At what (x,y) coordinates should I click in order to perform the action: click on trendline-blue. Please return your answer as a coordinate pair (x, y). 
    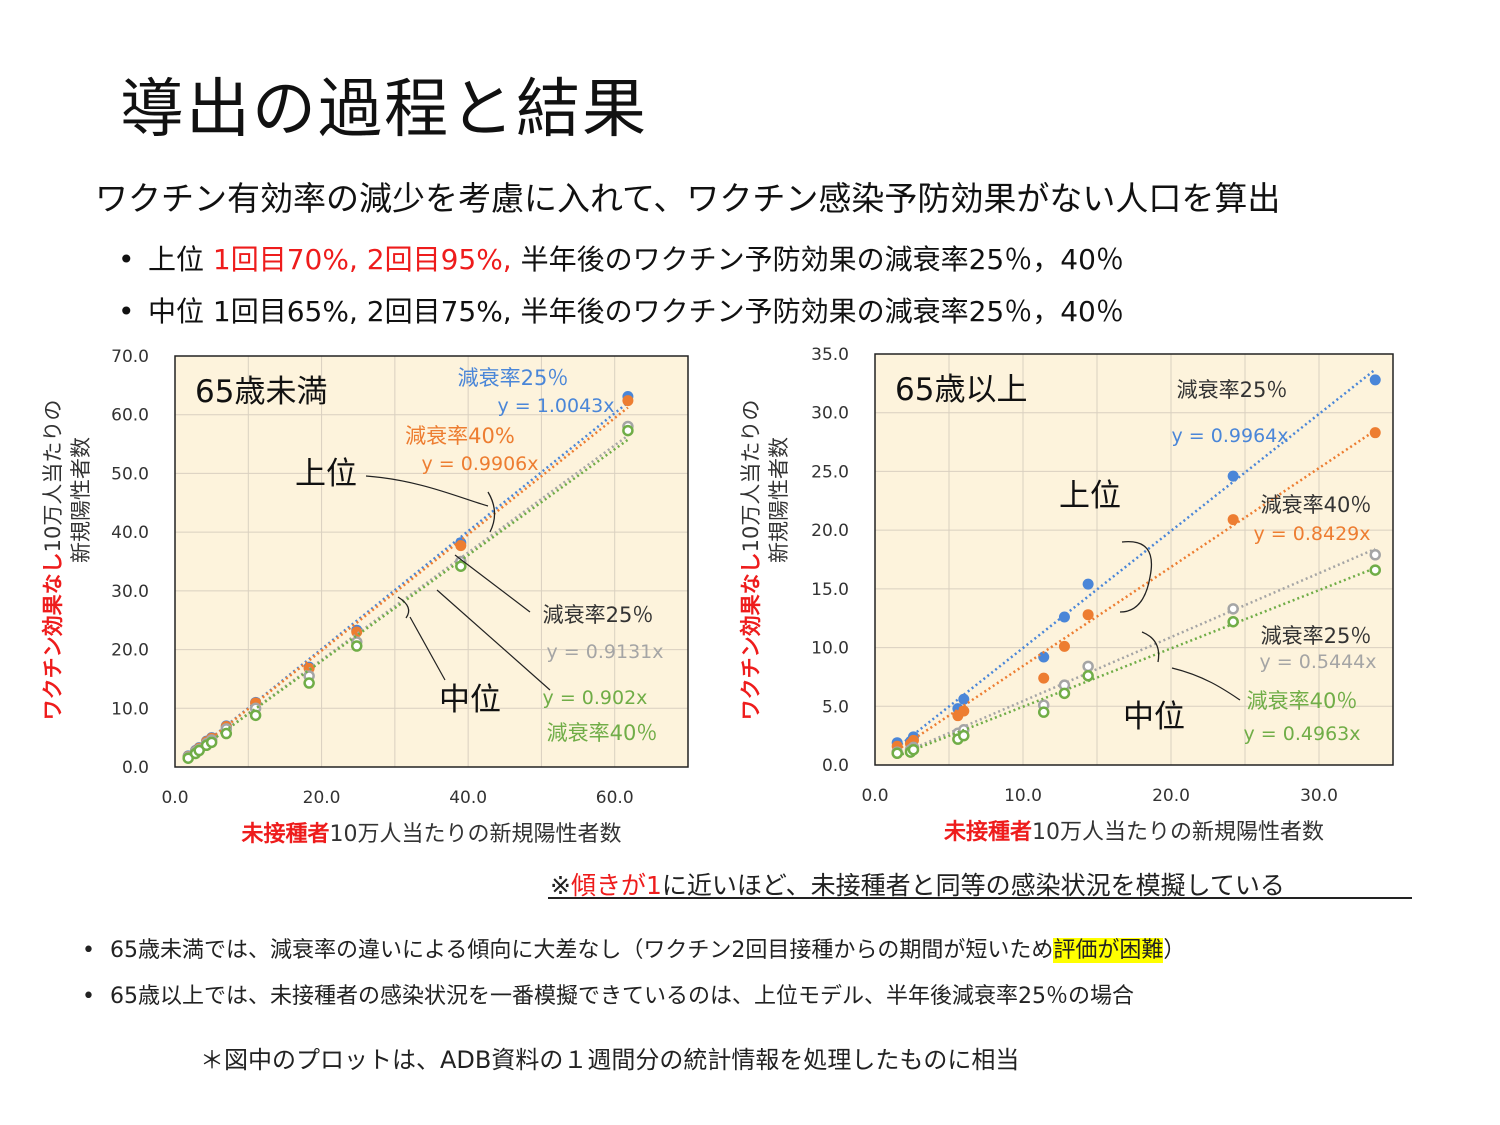
    Looking at the image, I should click on (408, 579).